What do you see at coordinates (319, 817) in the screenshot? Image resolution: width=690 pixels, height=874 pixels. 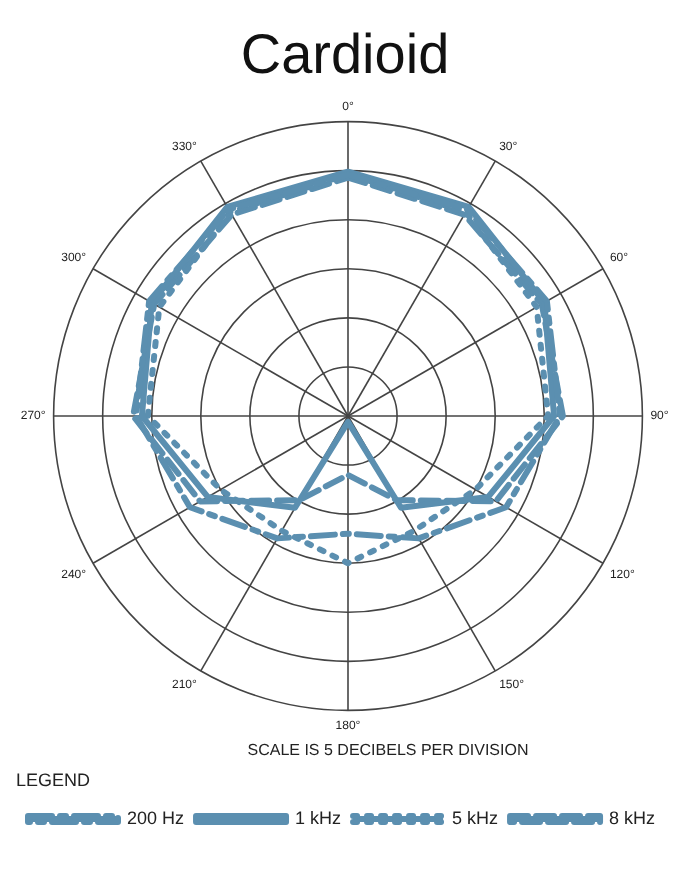 I see `legend-label: 1 kHz` at bounding box center [319, 817].